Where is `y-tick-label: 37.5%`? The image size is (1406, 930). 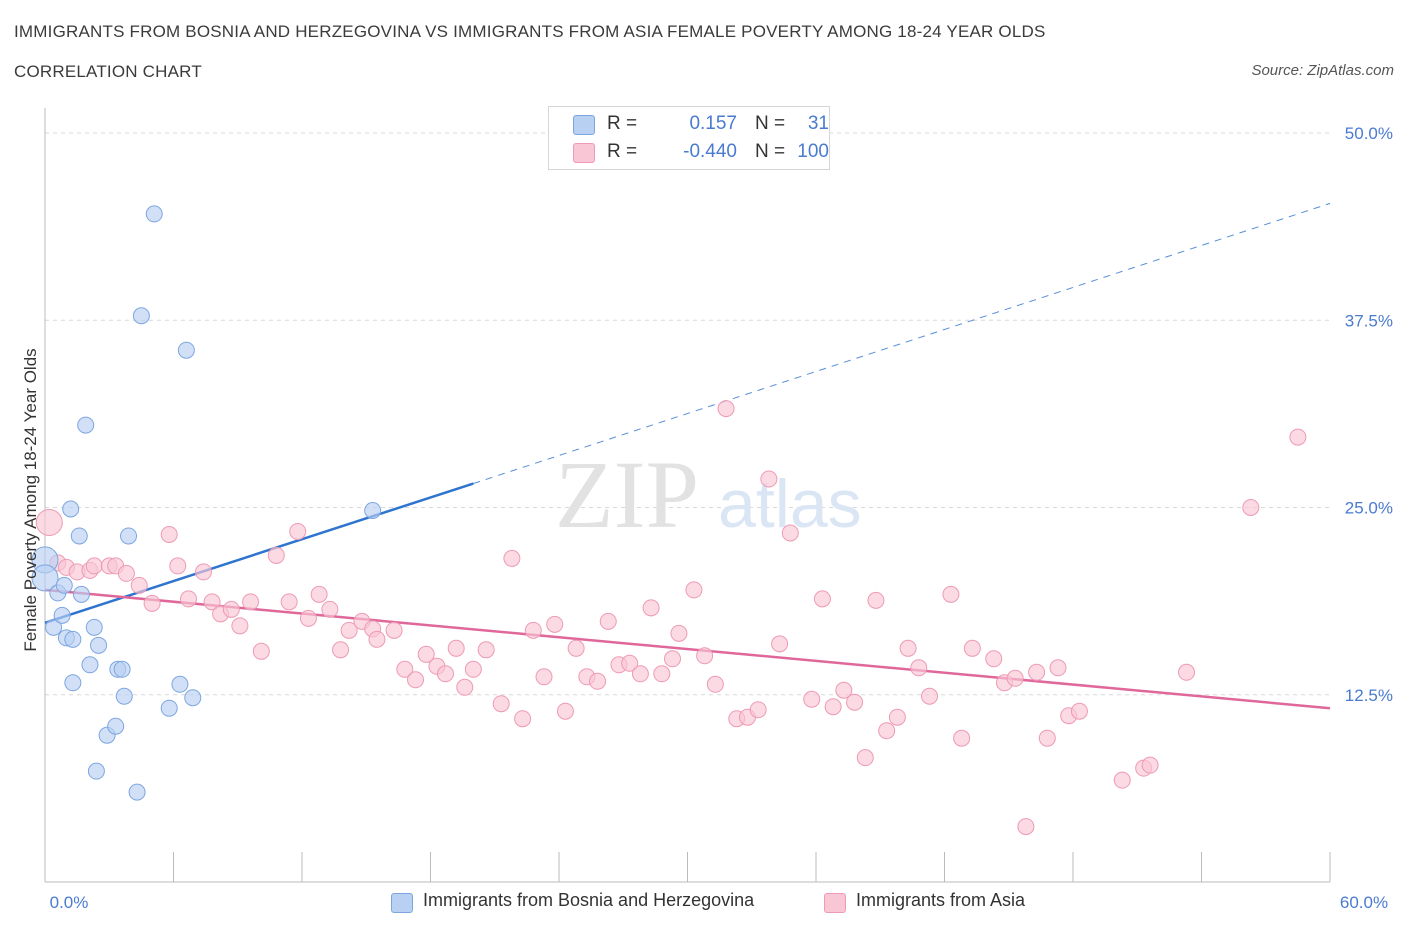 y-tick-label: 37.5% is located at coordinates (1369, 320).